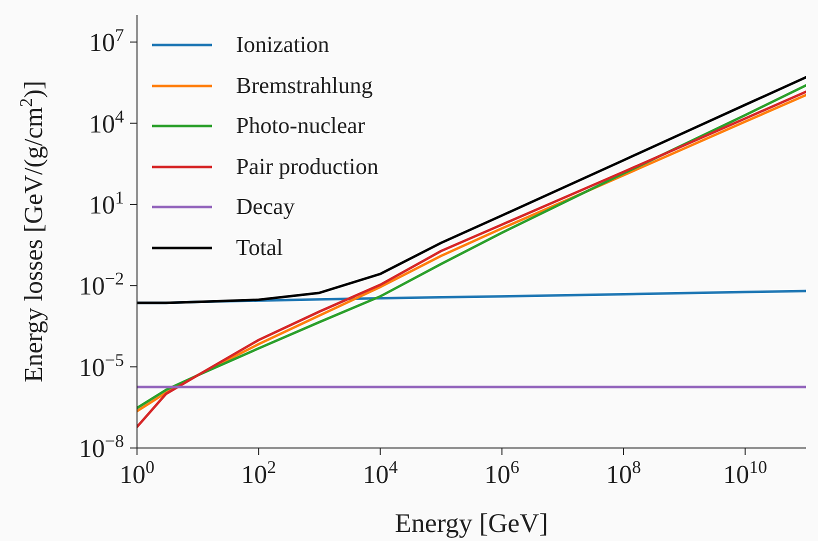  Describe the element at coordinates (258, 473) in the screenshot. I see `x-tick-label: 10$^{2}$` at that location.